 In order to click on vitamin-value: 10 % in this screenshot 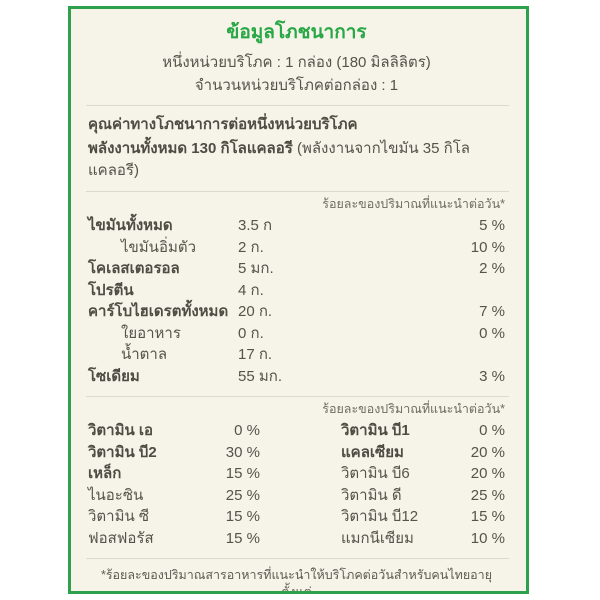, I will do `click(487, 538)`.